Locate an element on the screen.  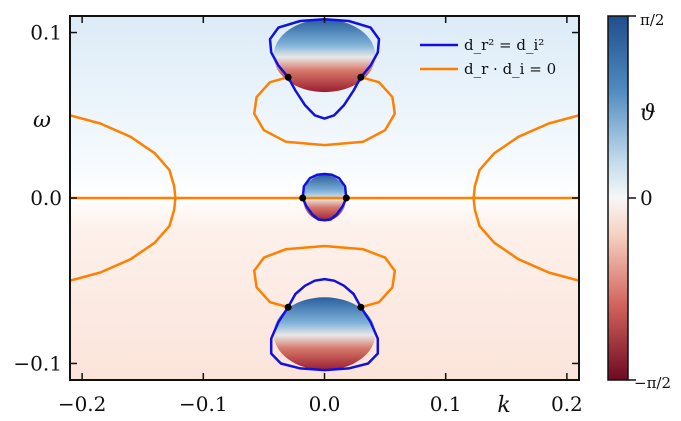
y-tick-label: 0.0 is located at coordinates (46, 198).